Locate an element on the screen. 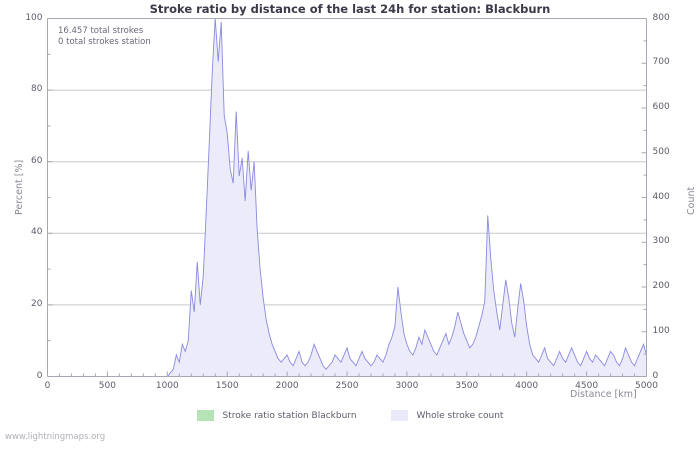  y-left-tick-label: 20 is located at coordinates (37, 303).